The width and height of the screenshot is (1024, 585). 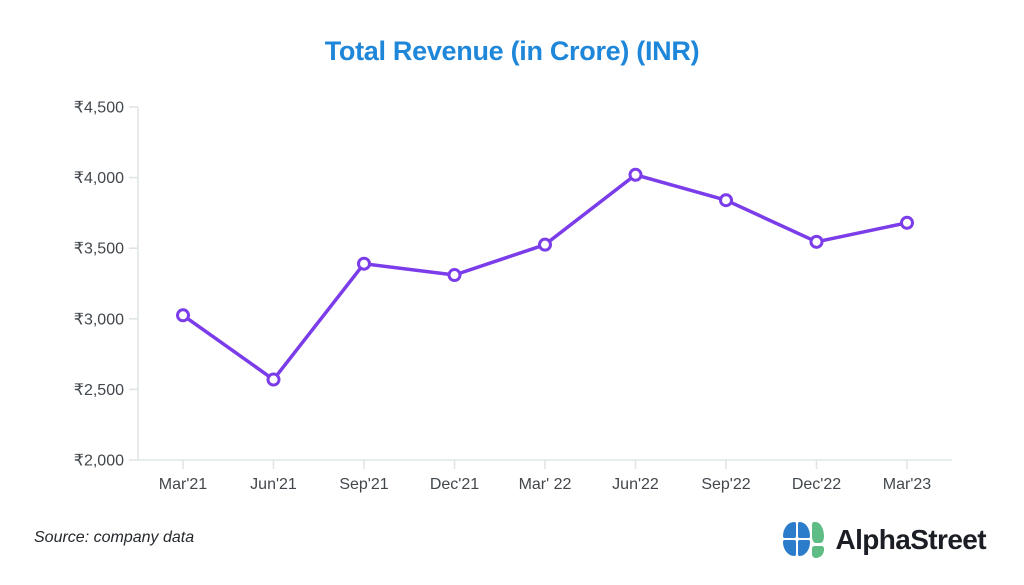 I want to click on logo-petal-green-bottom, so click(x=818, y=552).